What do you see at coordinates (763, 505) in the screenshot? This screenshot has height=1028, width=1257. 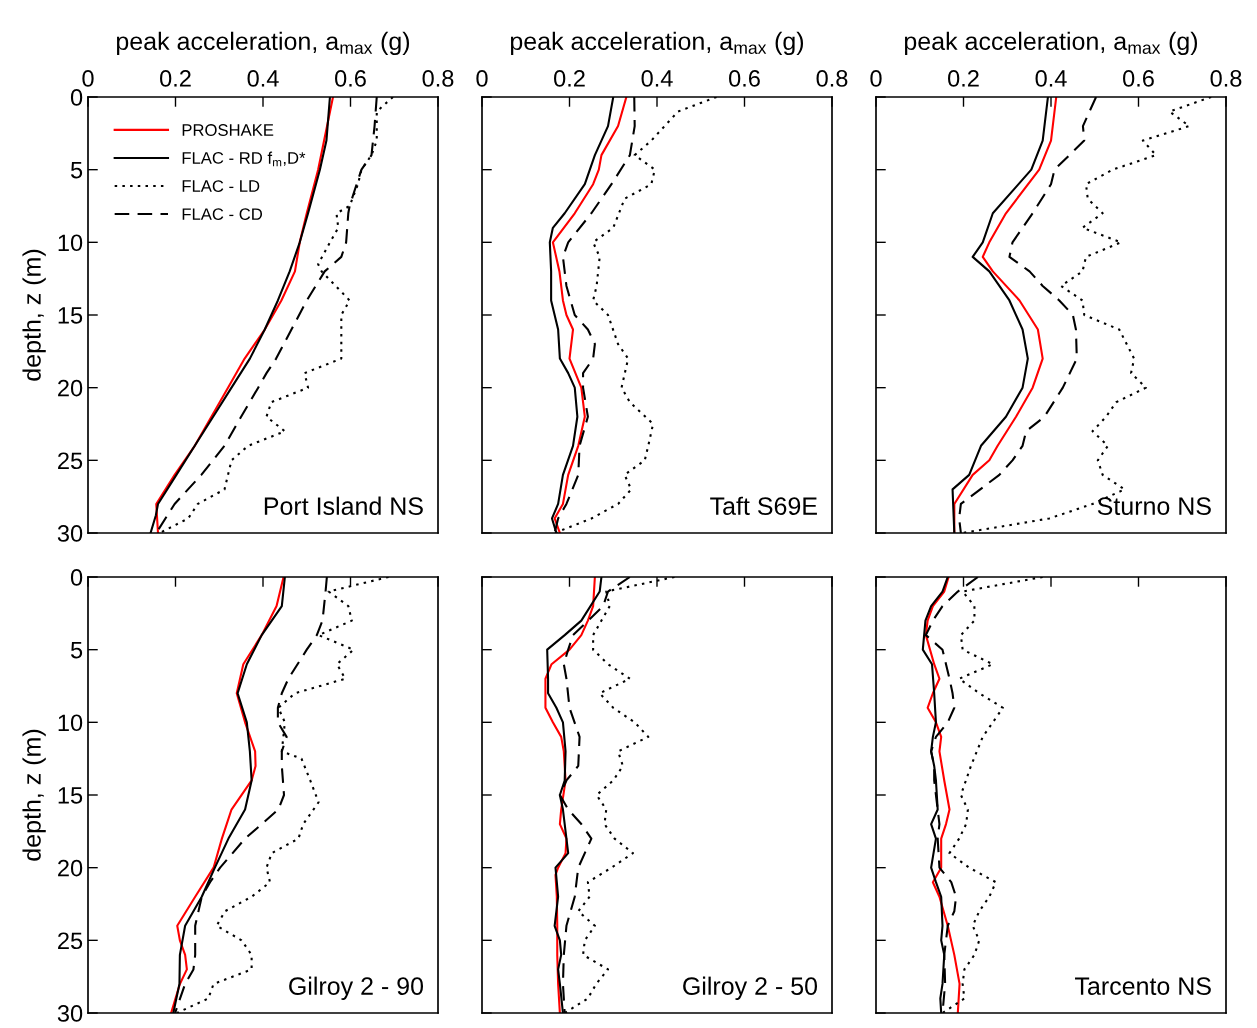 I see `annotation: Taft S69E` at bounding box center [763, 505].